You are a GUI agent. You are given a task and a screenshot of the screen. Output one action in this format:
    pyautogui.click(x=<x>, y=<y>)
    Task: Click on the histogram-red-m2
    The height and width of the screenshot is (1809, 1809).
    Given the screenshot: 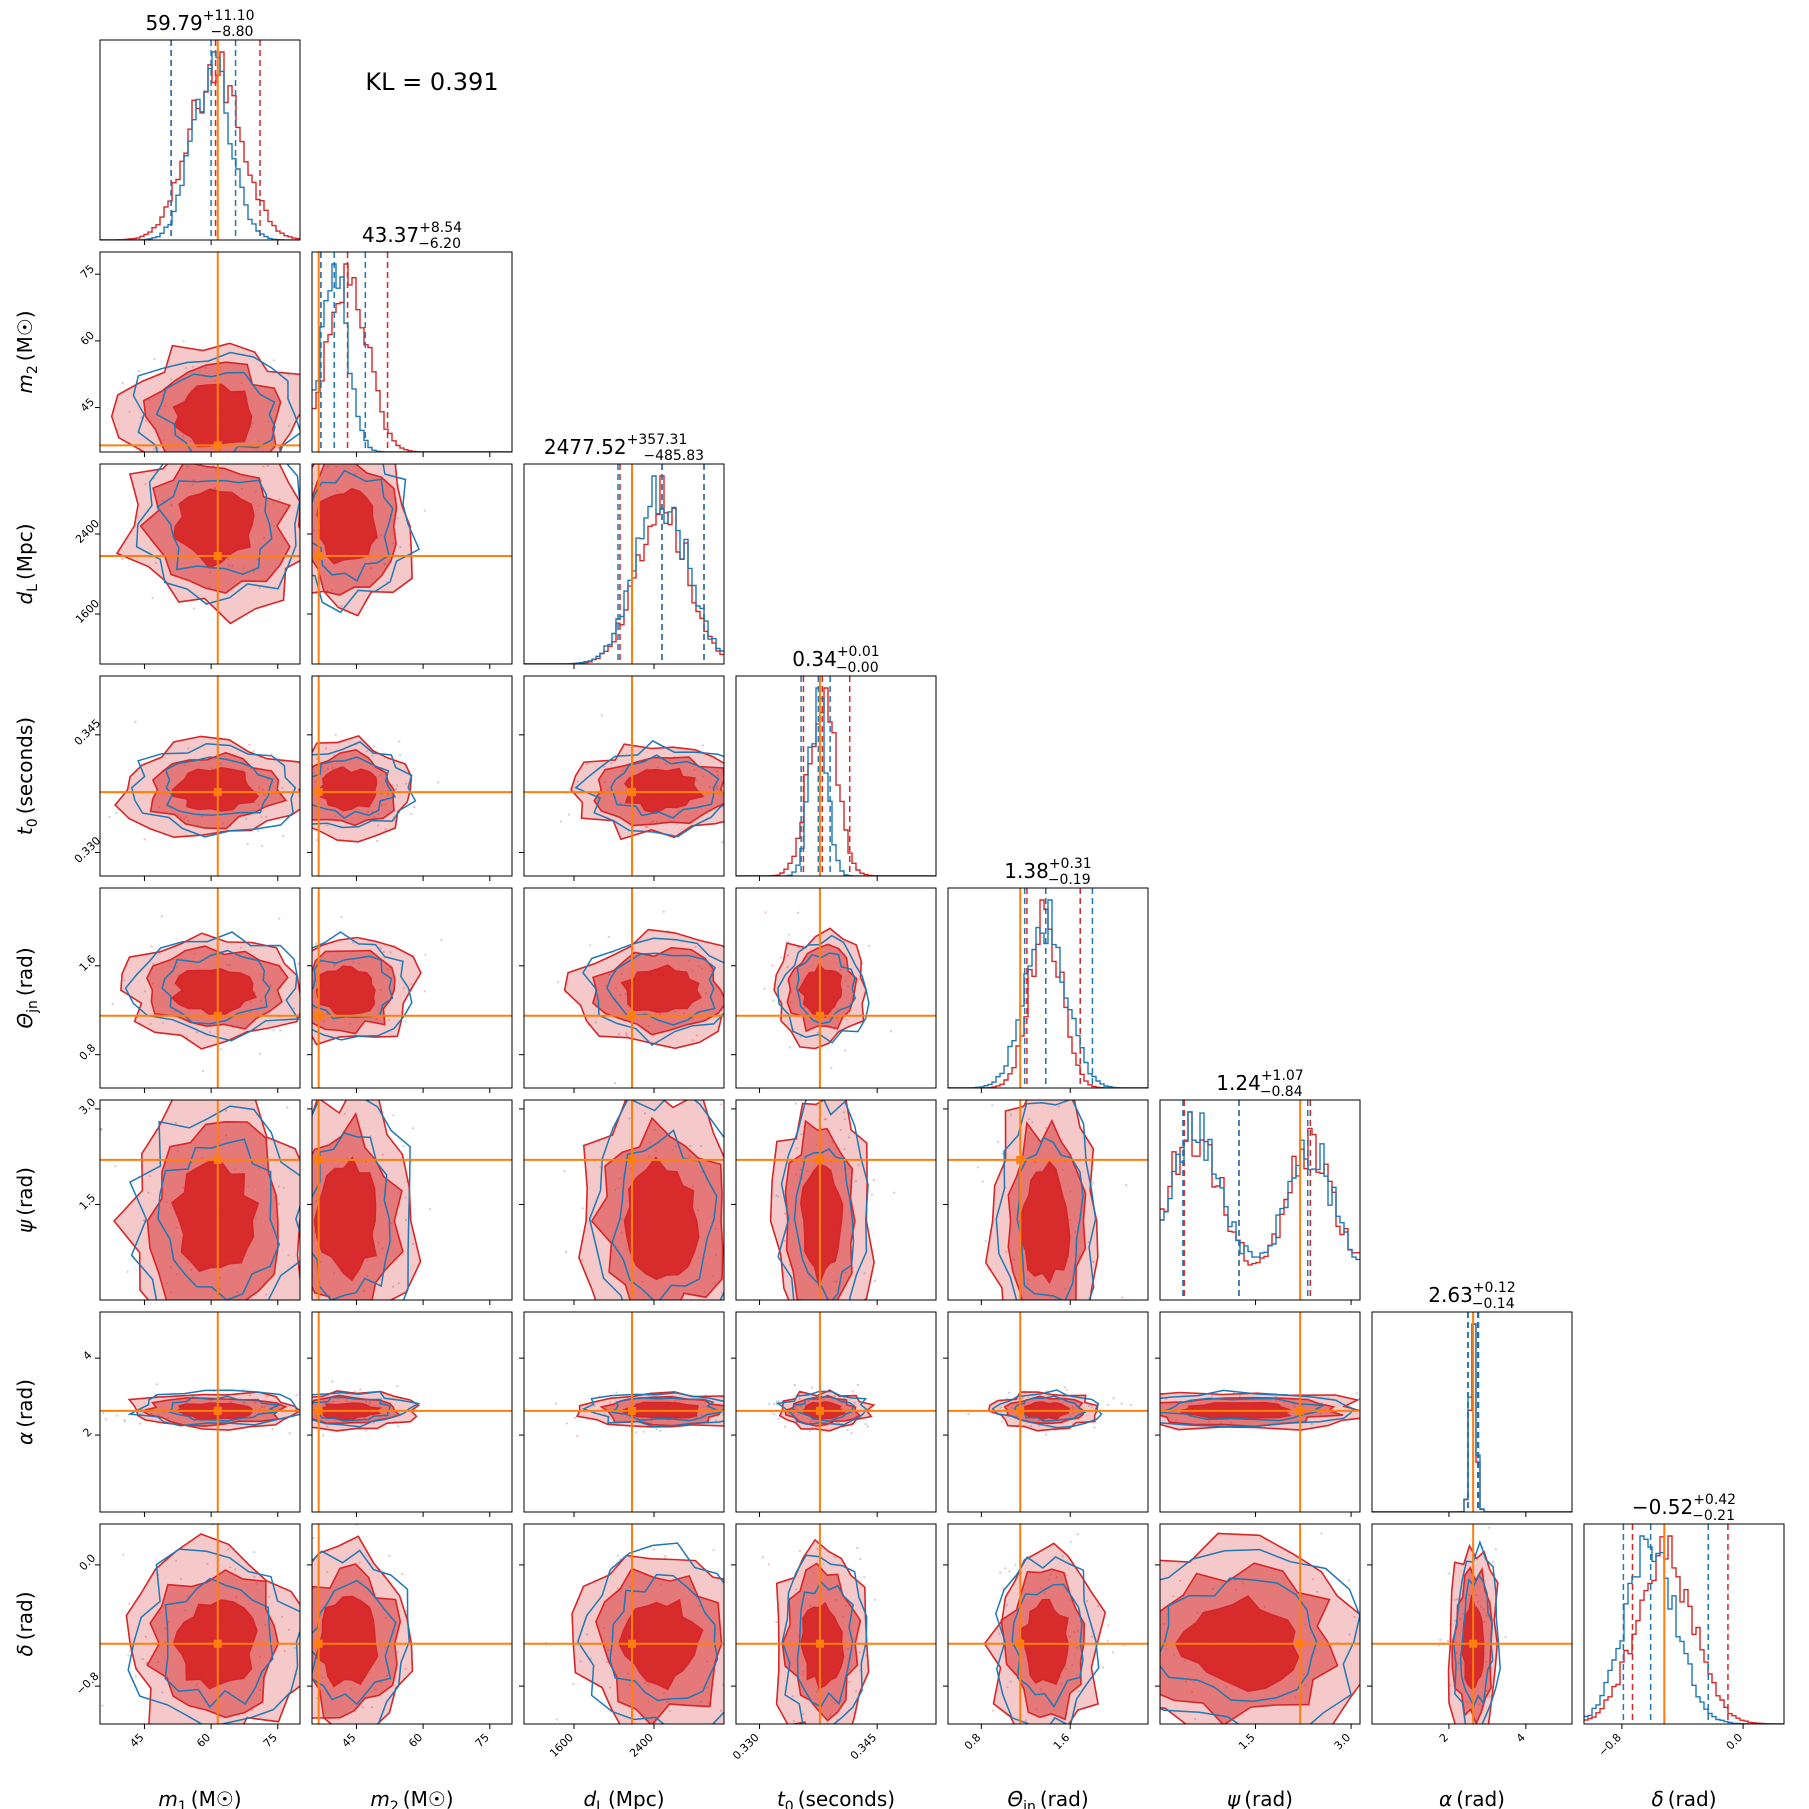 What is the action you would take?
    pyautogui.click(x=412, y=357)
    